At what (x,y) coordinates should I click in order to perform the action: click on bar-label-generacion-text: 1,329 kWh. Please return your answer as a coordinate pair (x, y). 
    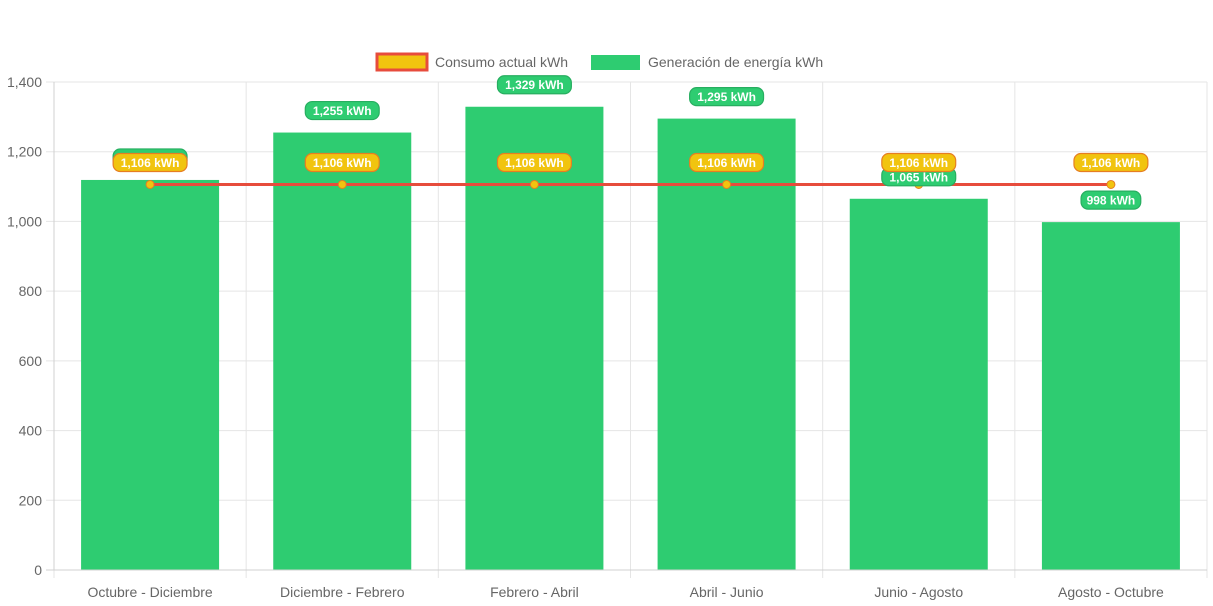
    Looking at the image, I should click on (534, 85).